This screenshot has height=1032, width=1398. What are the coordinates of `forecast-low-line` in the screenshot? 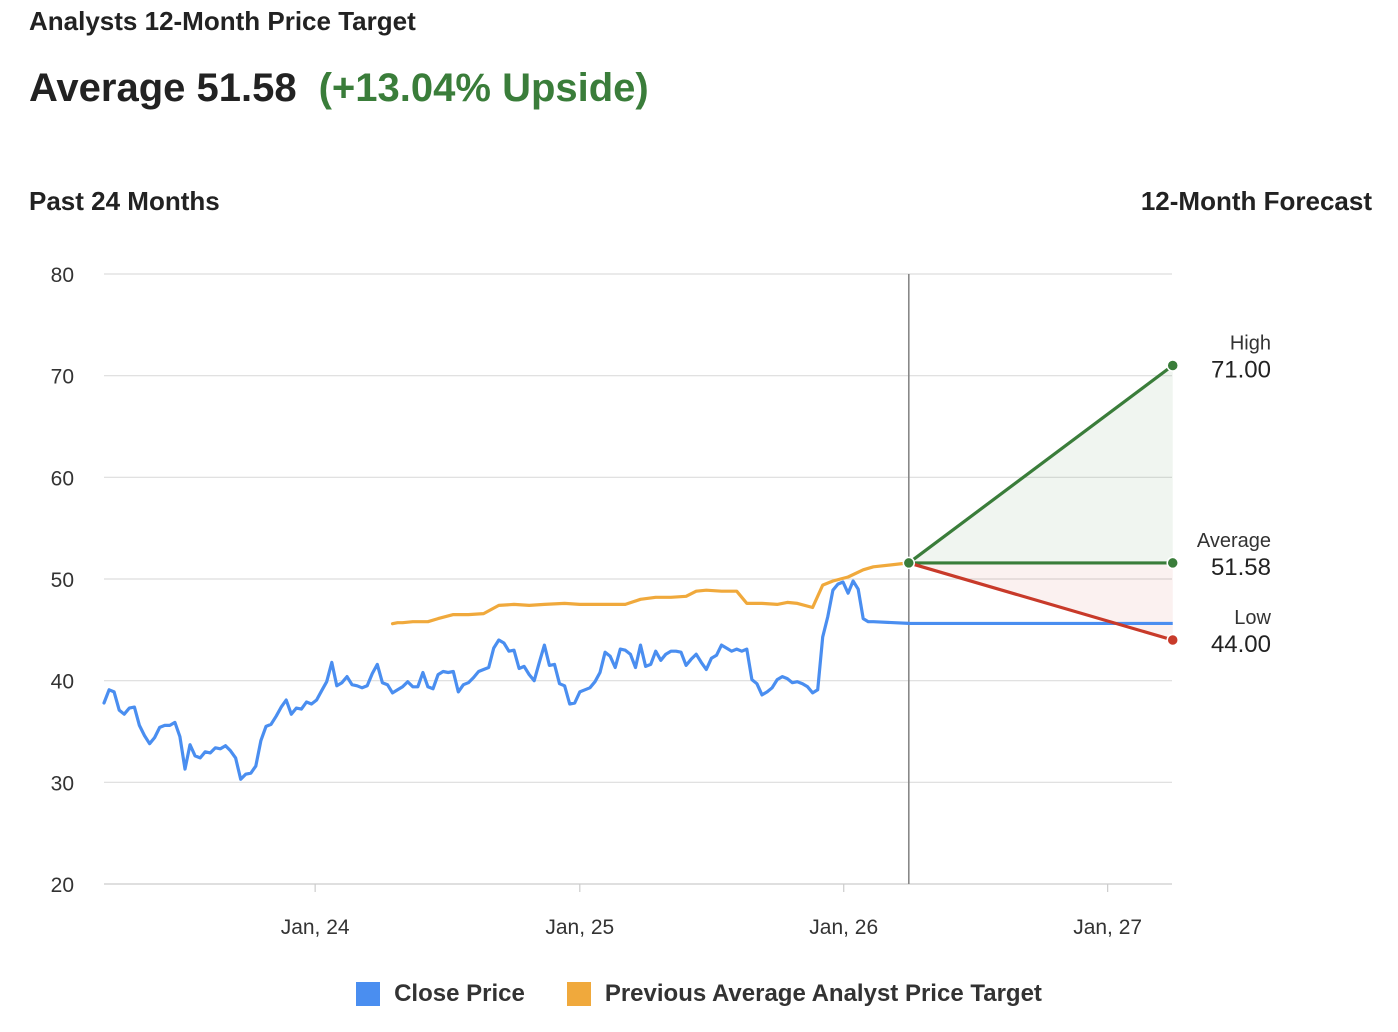 It's located at (1041, 601).